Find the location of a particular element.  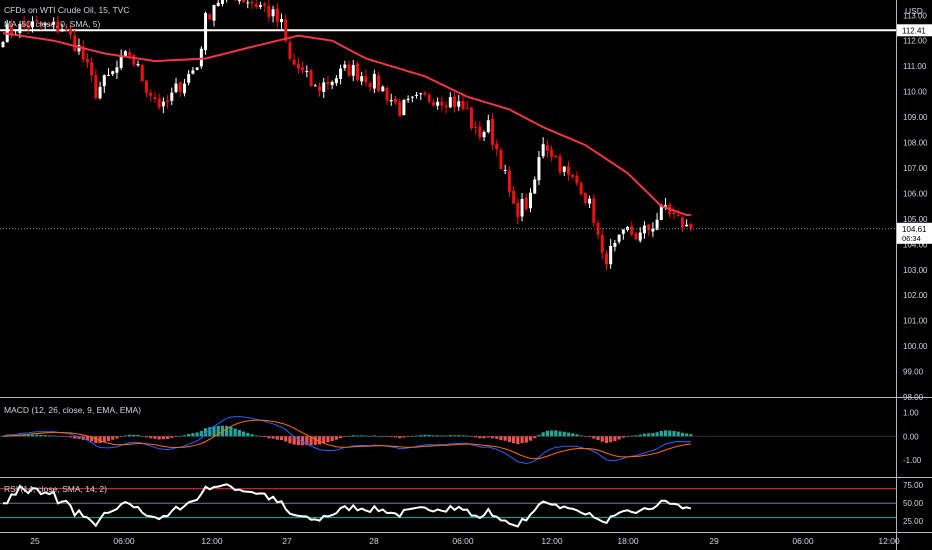

price-tick-label: 99.00 is located at coordinates (913, 372).